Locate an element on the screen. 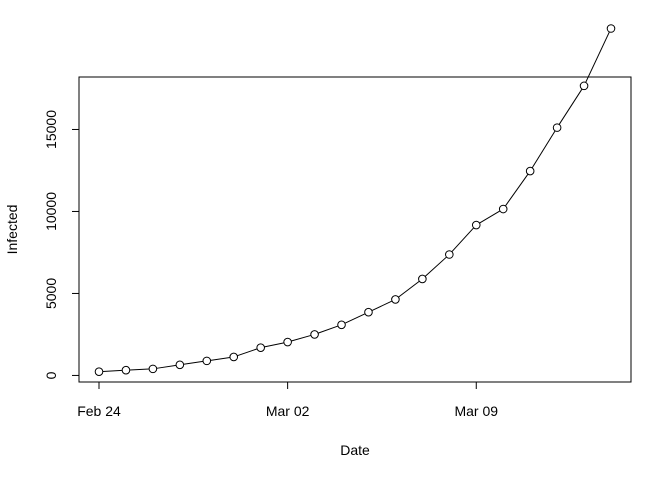 This screenshot has width=672, height=480. y-tick-label: 0 is located at coordinates (51, 375).